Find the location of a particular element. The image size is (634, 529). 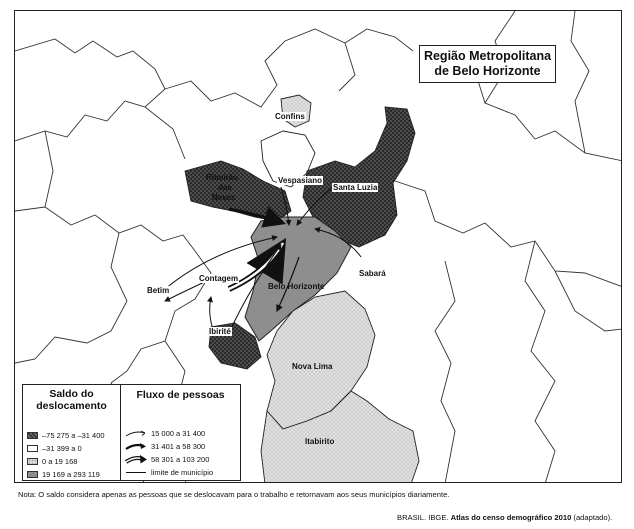

flow-bh-to-nova-lima is located at coordinates (288, 284).